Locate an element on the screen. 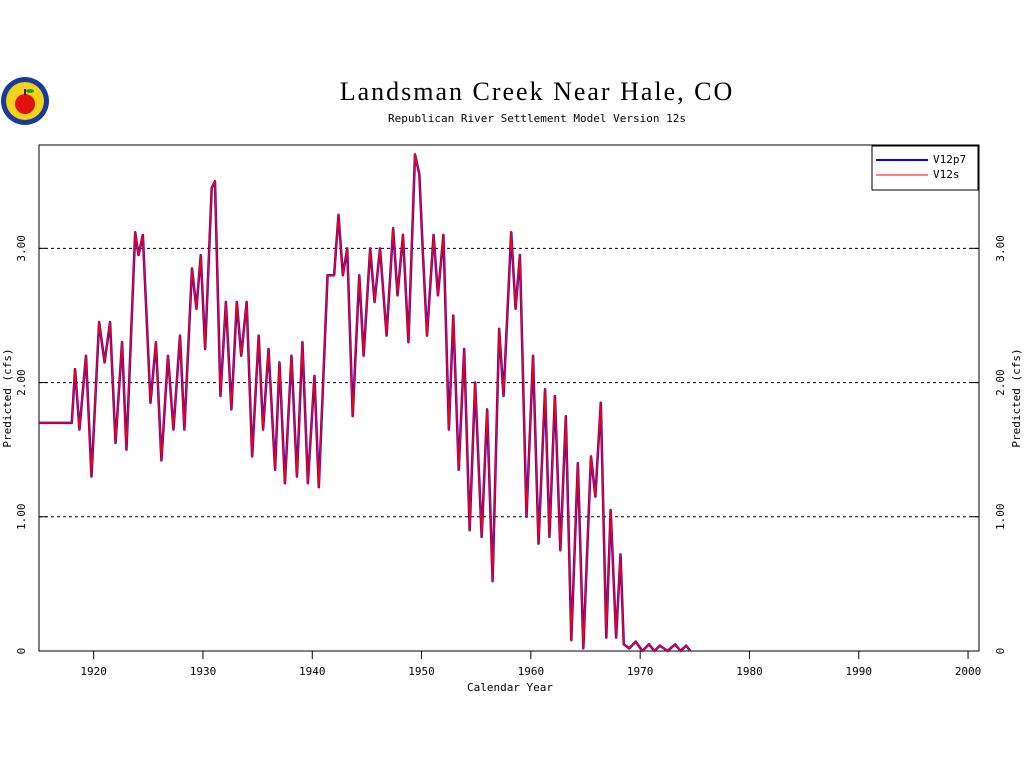  x-tick-label: 1990 is located at coordinates (859, 671).